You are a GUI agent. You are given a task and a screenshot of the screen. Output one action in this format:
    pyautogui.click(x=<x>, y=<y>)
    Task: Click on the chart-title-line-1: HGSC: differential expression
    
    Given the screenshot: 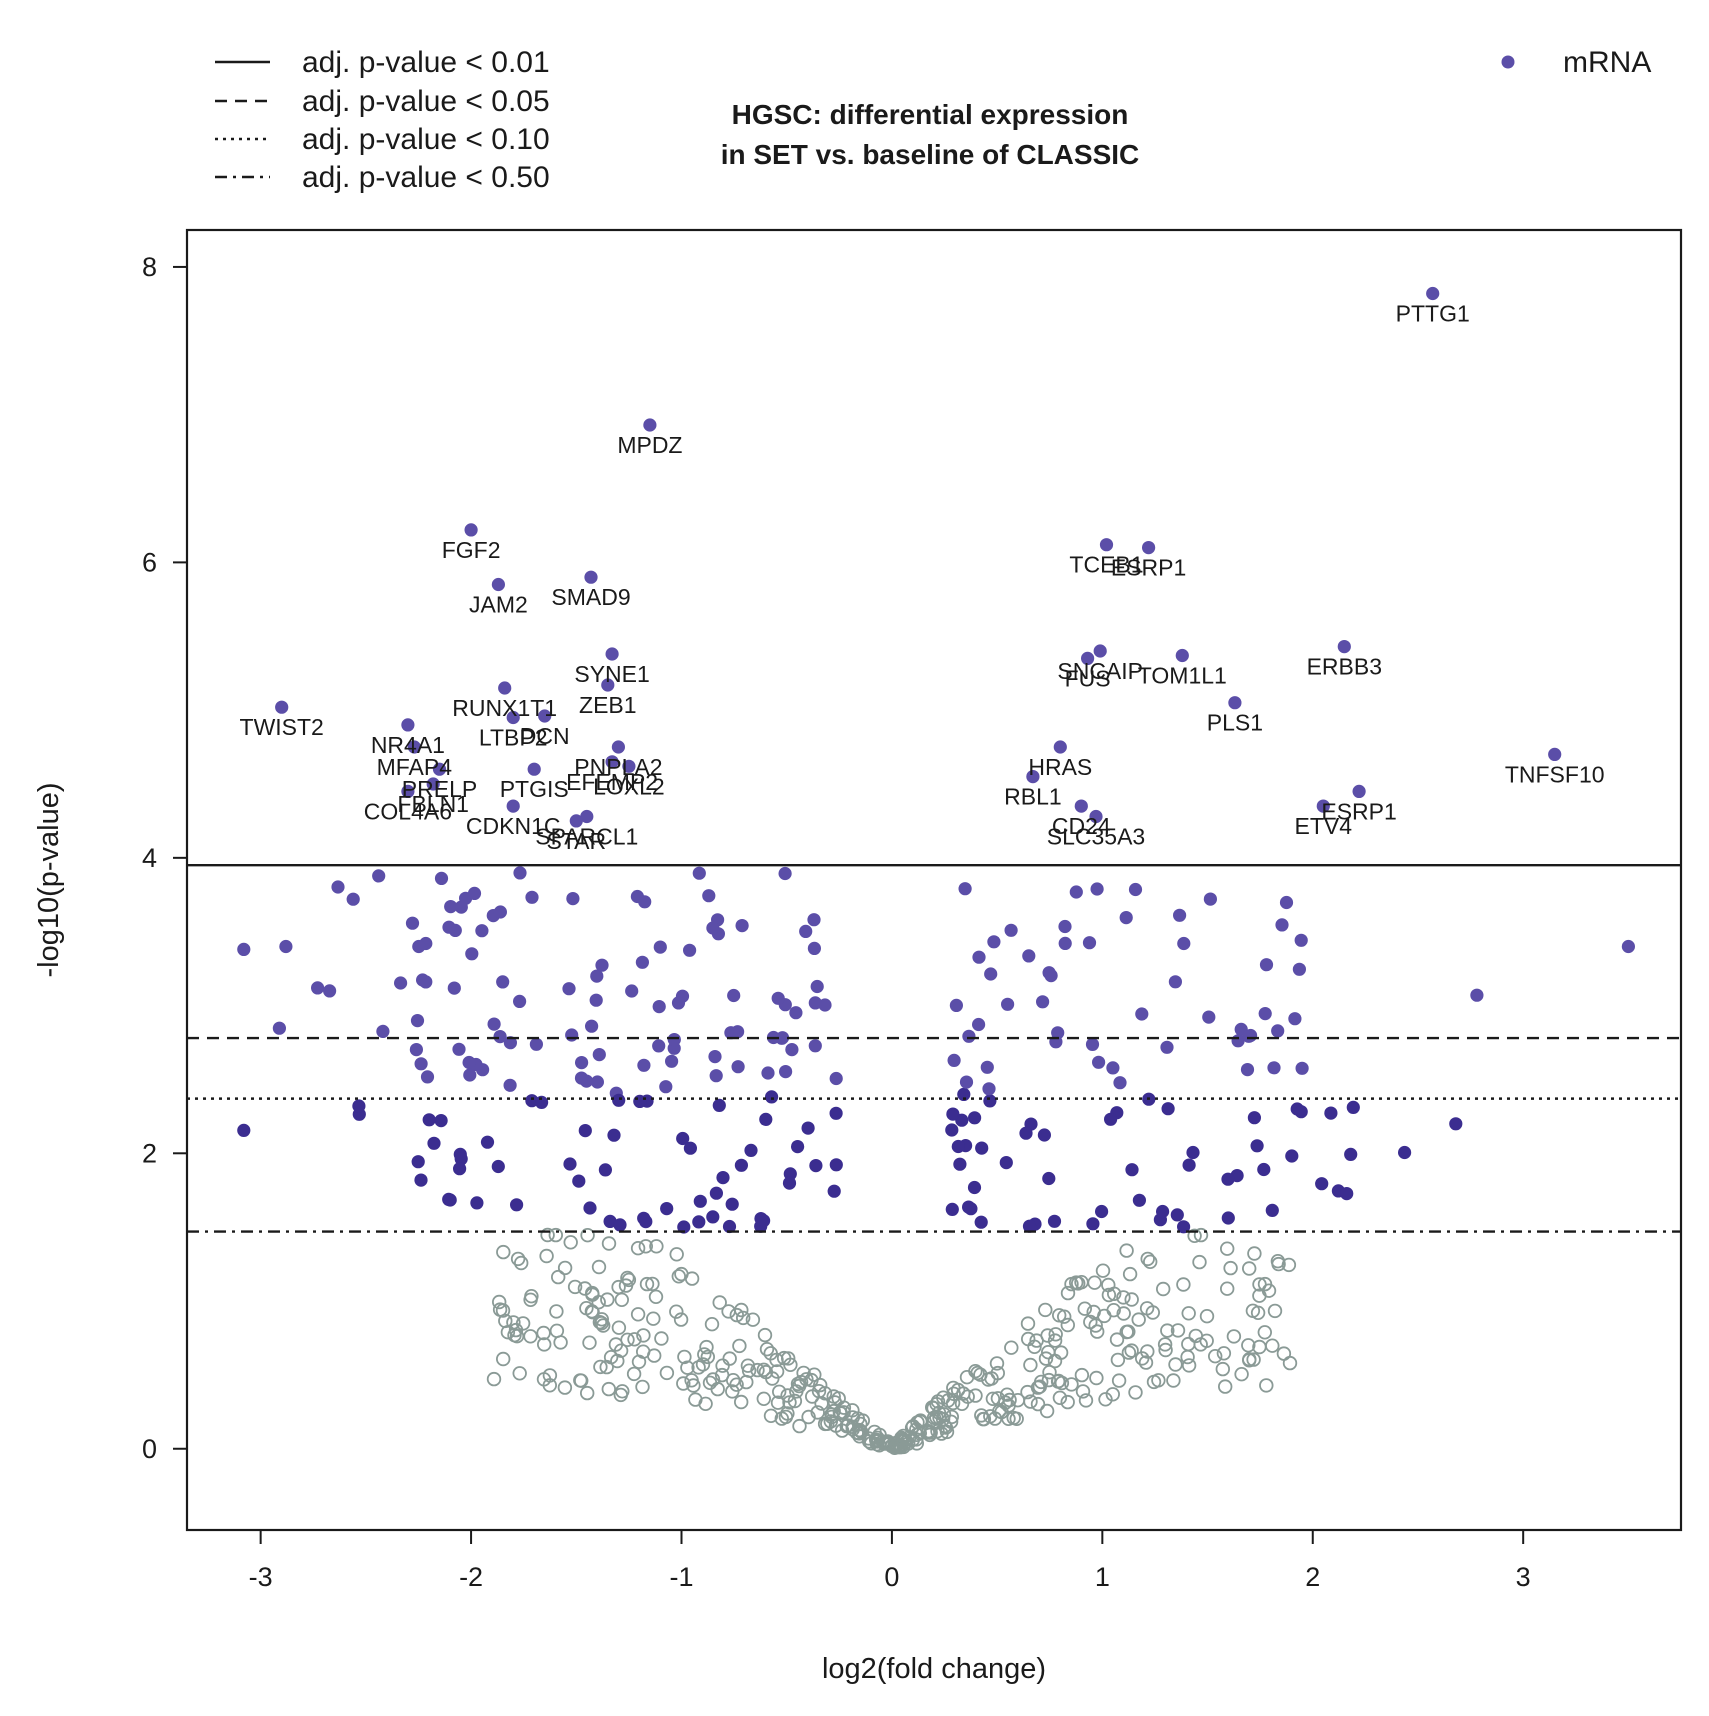 What is the action you would take?
    pyautogui.click(x=930, y=114)
    